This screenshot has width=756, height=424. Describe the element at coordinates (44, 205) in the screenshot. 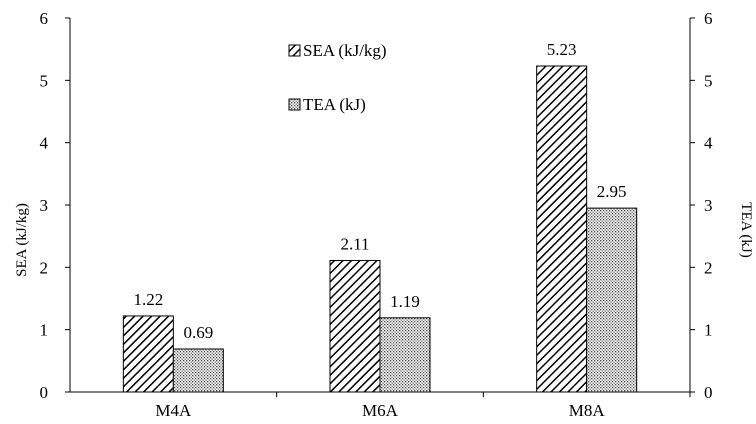

I see `y-tick-label: 3` at that location.